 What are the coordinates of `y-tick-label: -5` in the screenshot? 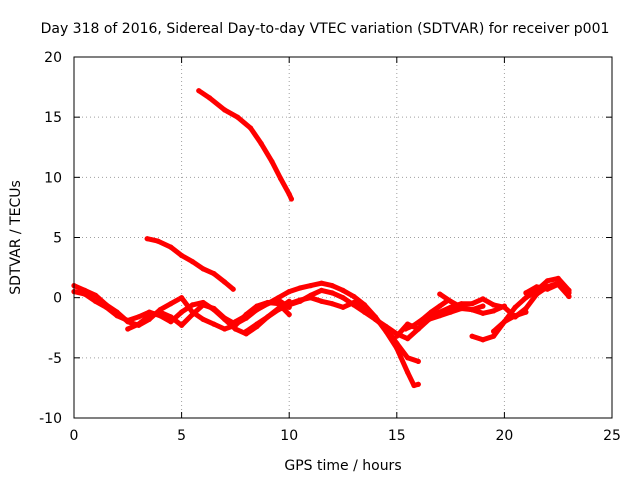 It's located at (55, 359).